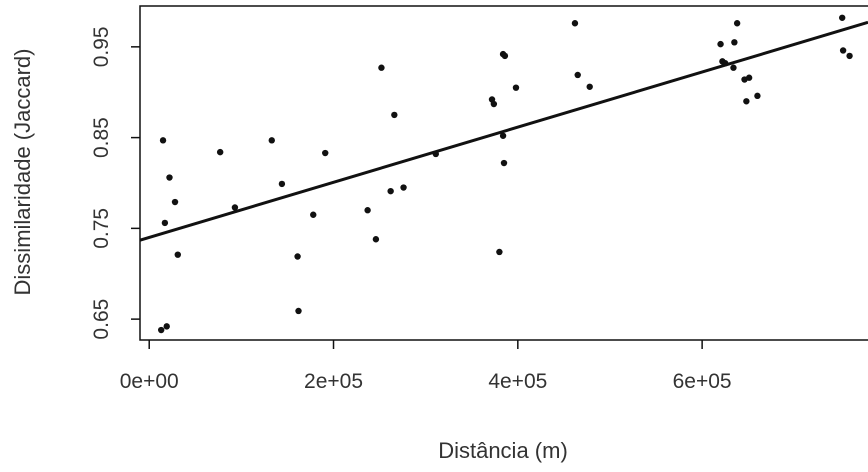  Describe the element at coordinates (702, 381) in the screenshot. I see `x-tick-label: 6e+05` at that location.